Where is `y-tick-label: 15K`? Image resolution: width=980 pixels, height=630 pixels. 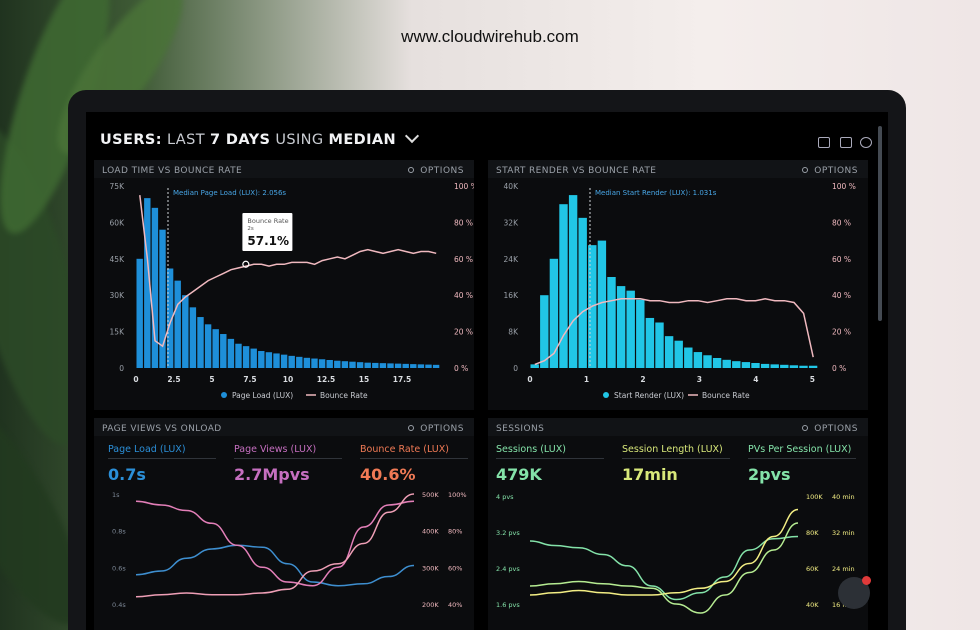 y-tick-label: 15K is located at coordinates (118, 332).